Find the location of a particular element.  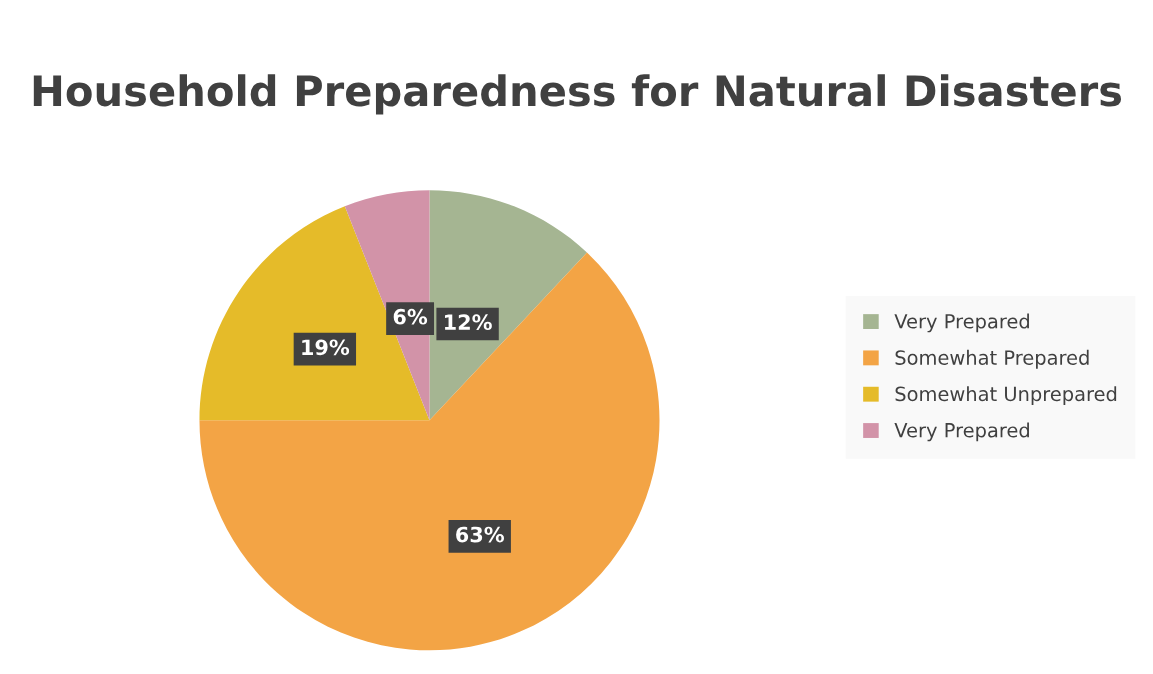

pie-slice is located at coordinates (314, 313).